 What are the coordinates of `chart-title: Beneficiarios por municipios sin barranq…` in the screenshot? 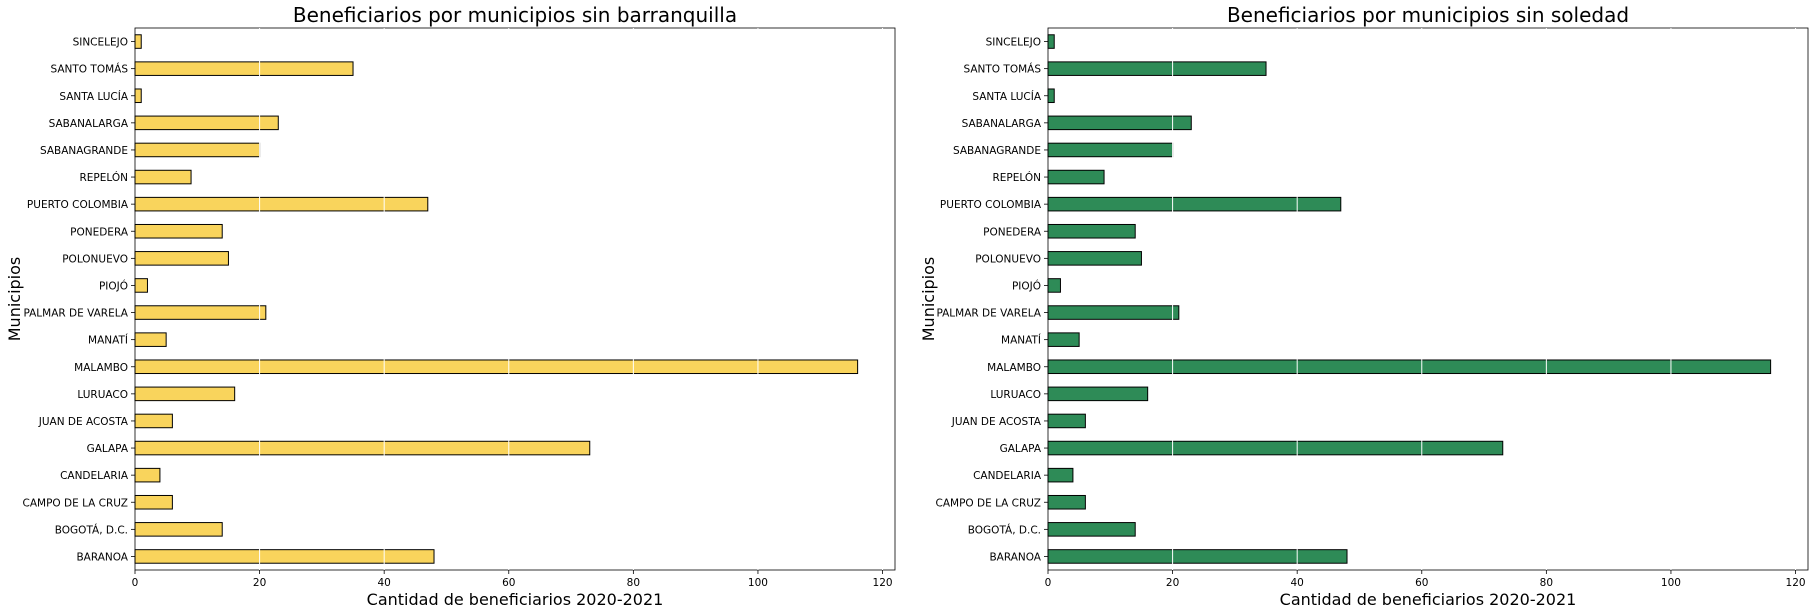 It's located at (515, 15).